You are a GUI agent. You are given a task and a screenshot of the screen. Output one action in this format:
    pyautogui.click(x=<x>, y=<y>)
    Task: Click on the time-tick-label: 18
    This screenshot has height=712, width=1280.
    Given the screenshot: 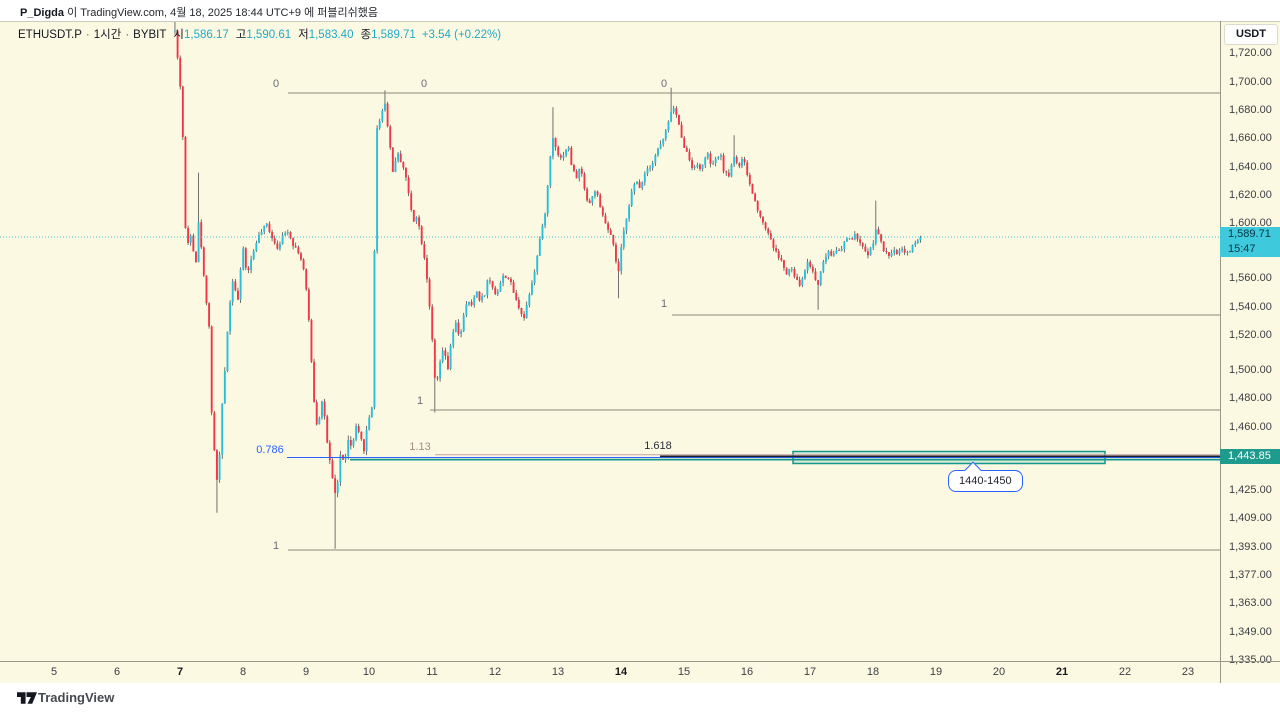 What is the action you would take?
    pyautogui.click(x=873, y=672)
    